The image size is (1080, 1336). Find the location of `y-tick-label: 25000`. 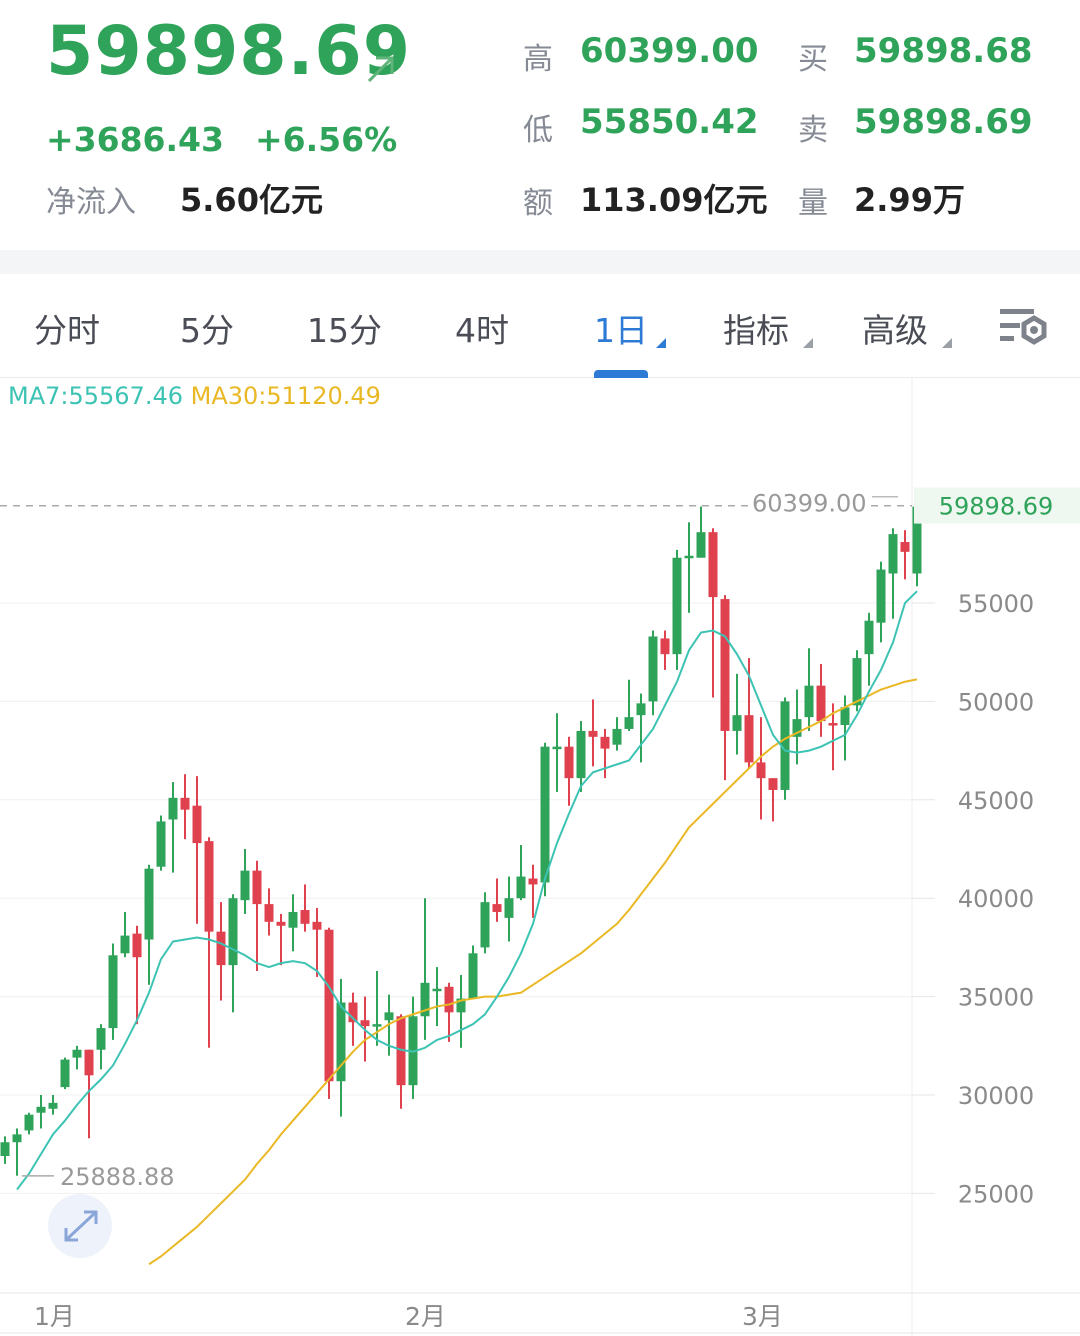

y-tick-label: 25000 is located at coordinates (996, 1194).